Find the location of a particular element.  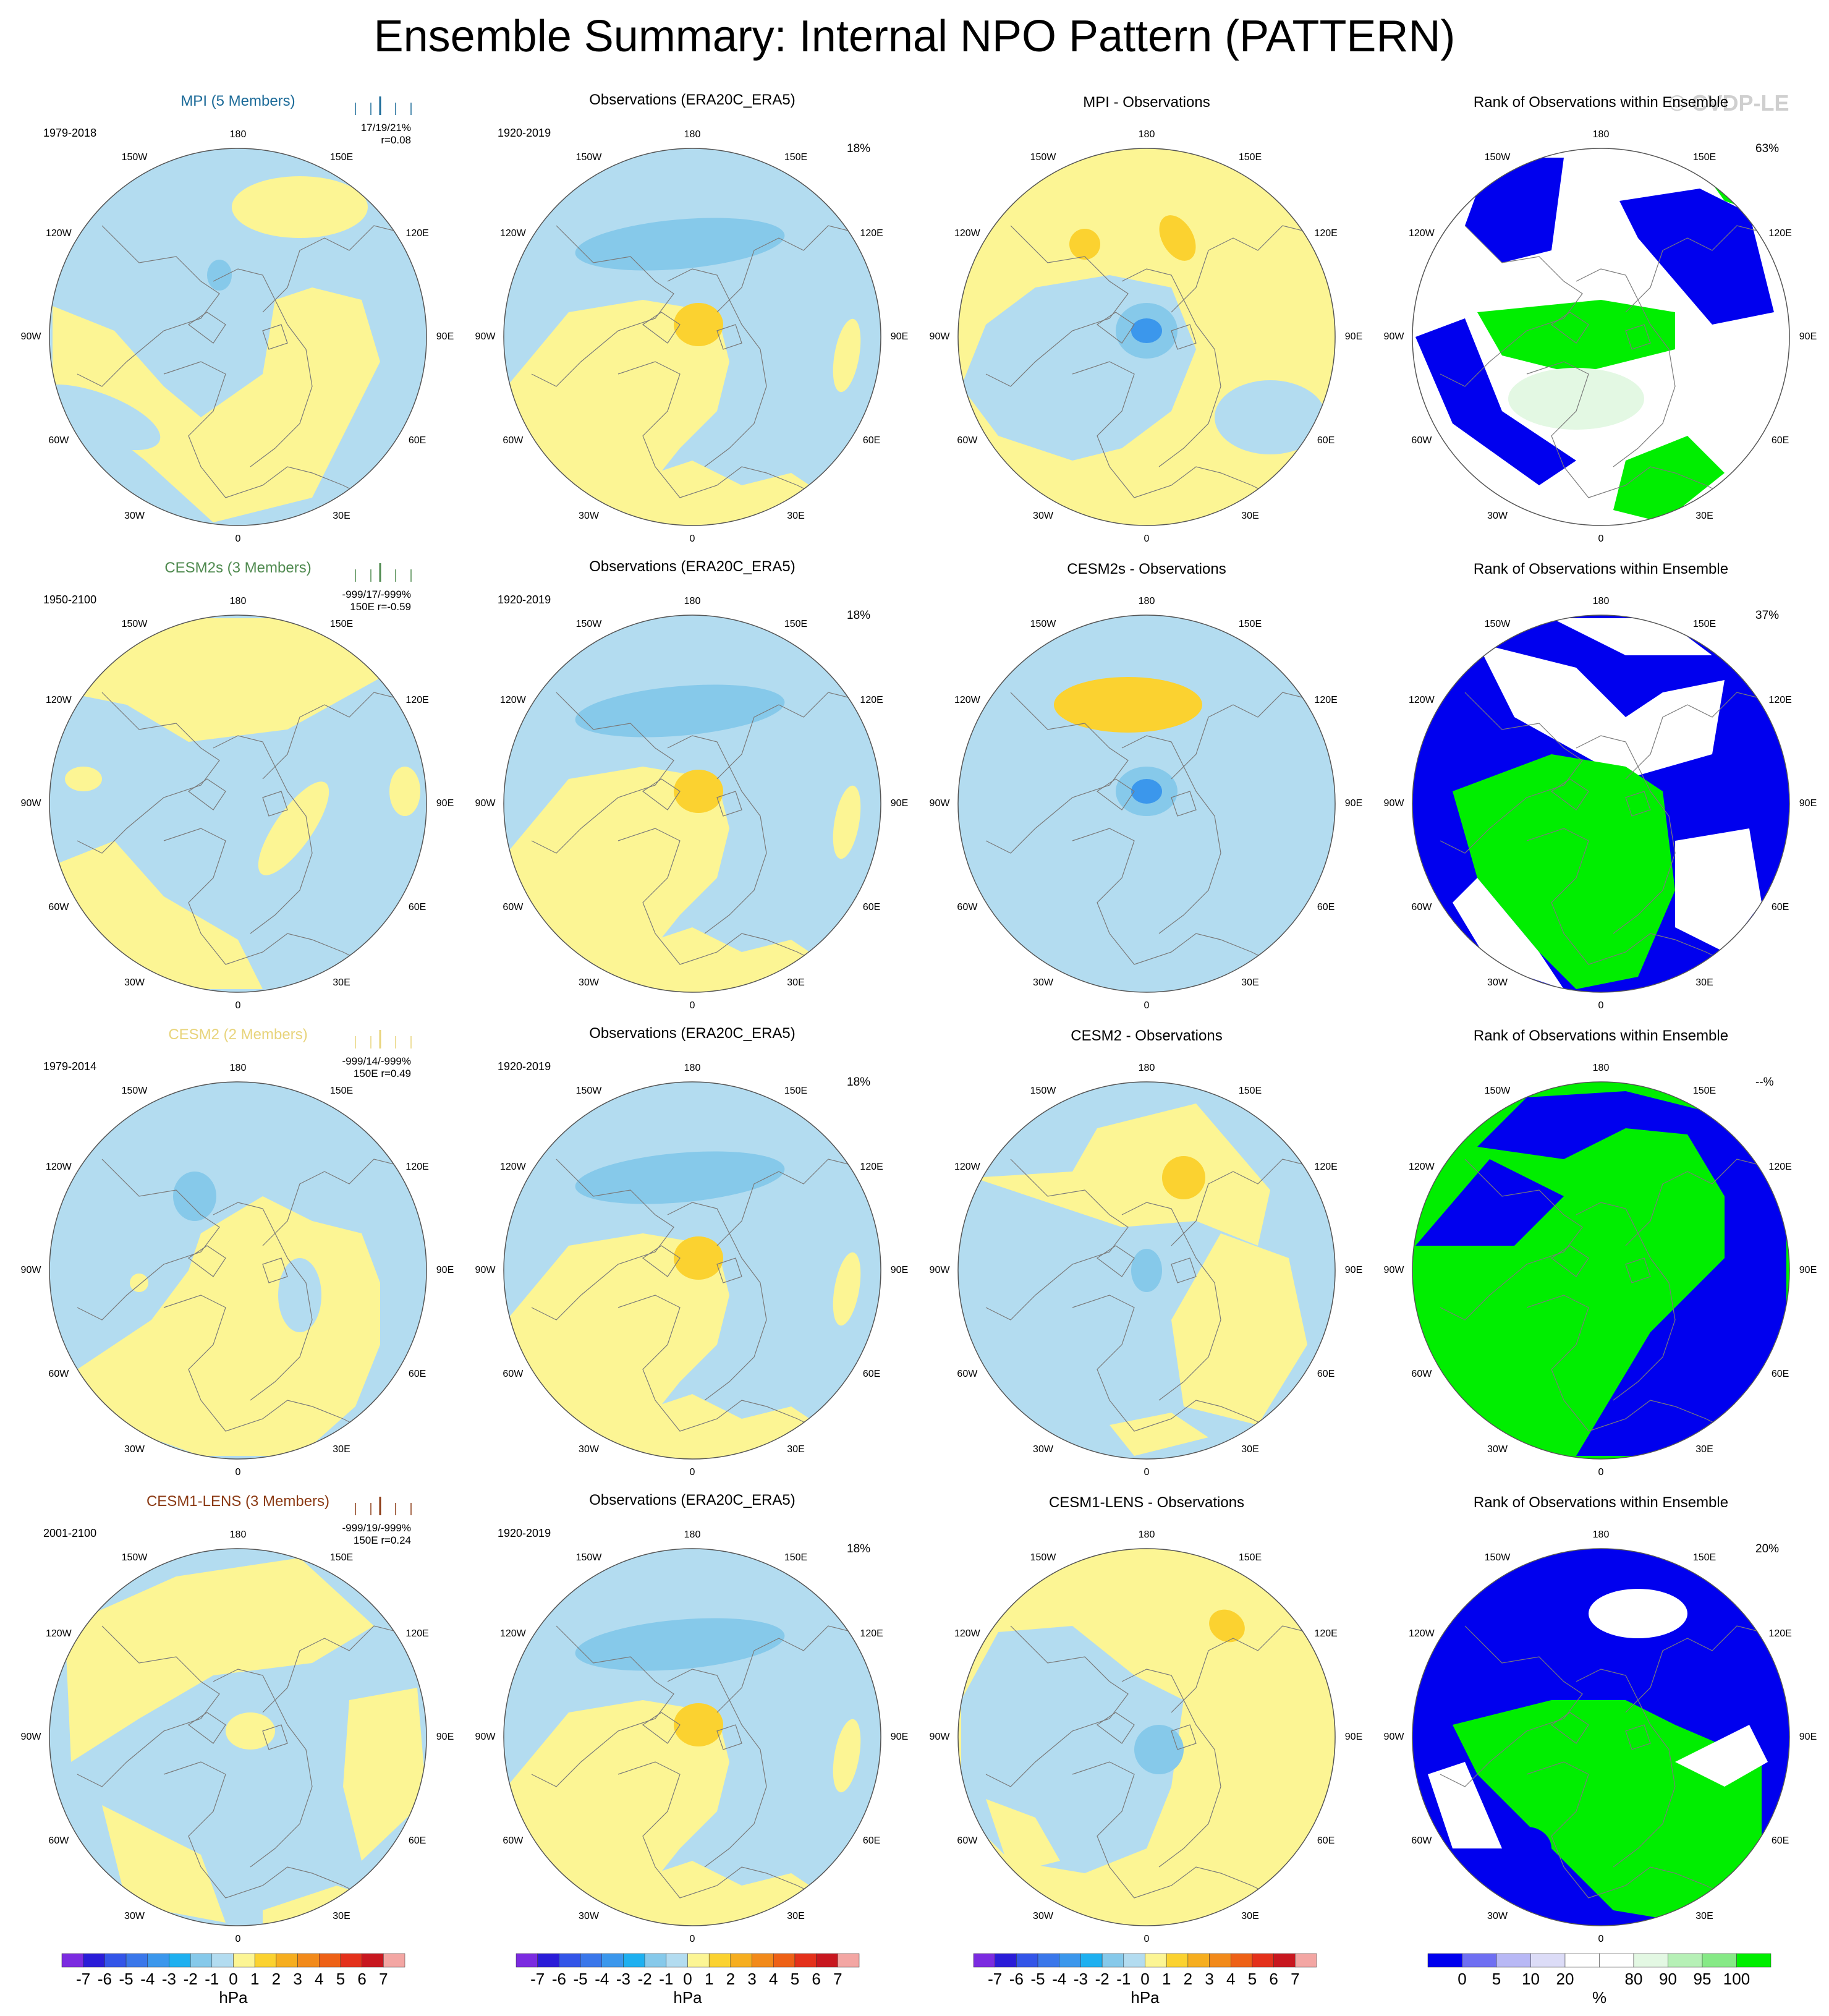

colorbar-tick-label: 20 is located at coordinates (1565, 1979).